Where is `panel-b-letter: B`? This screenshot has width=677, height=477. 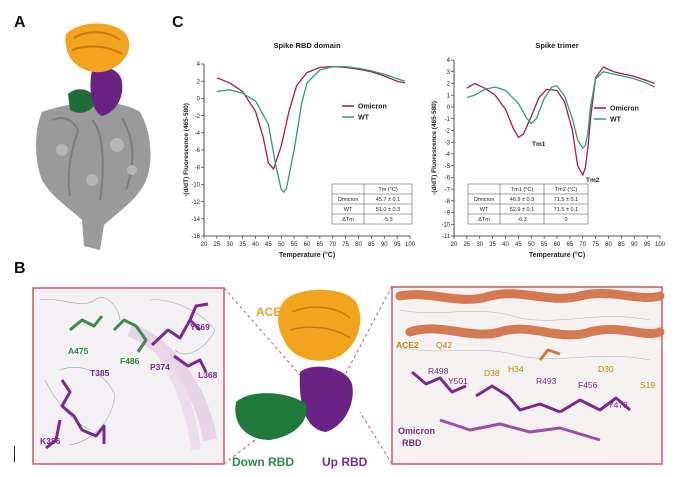
panel-b-letter: B is located at coordinates (20, 268).